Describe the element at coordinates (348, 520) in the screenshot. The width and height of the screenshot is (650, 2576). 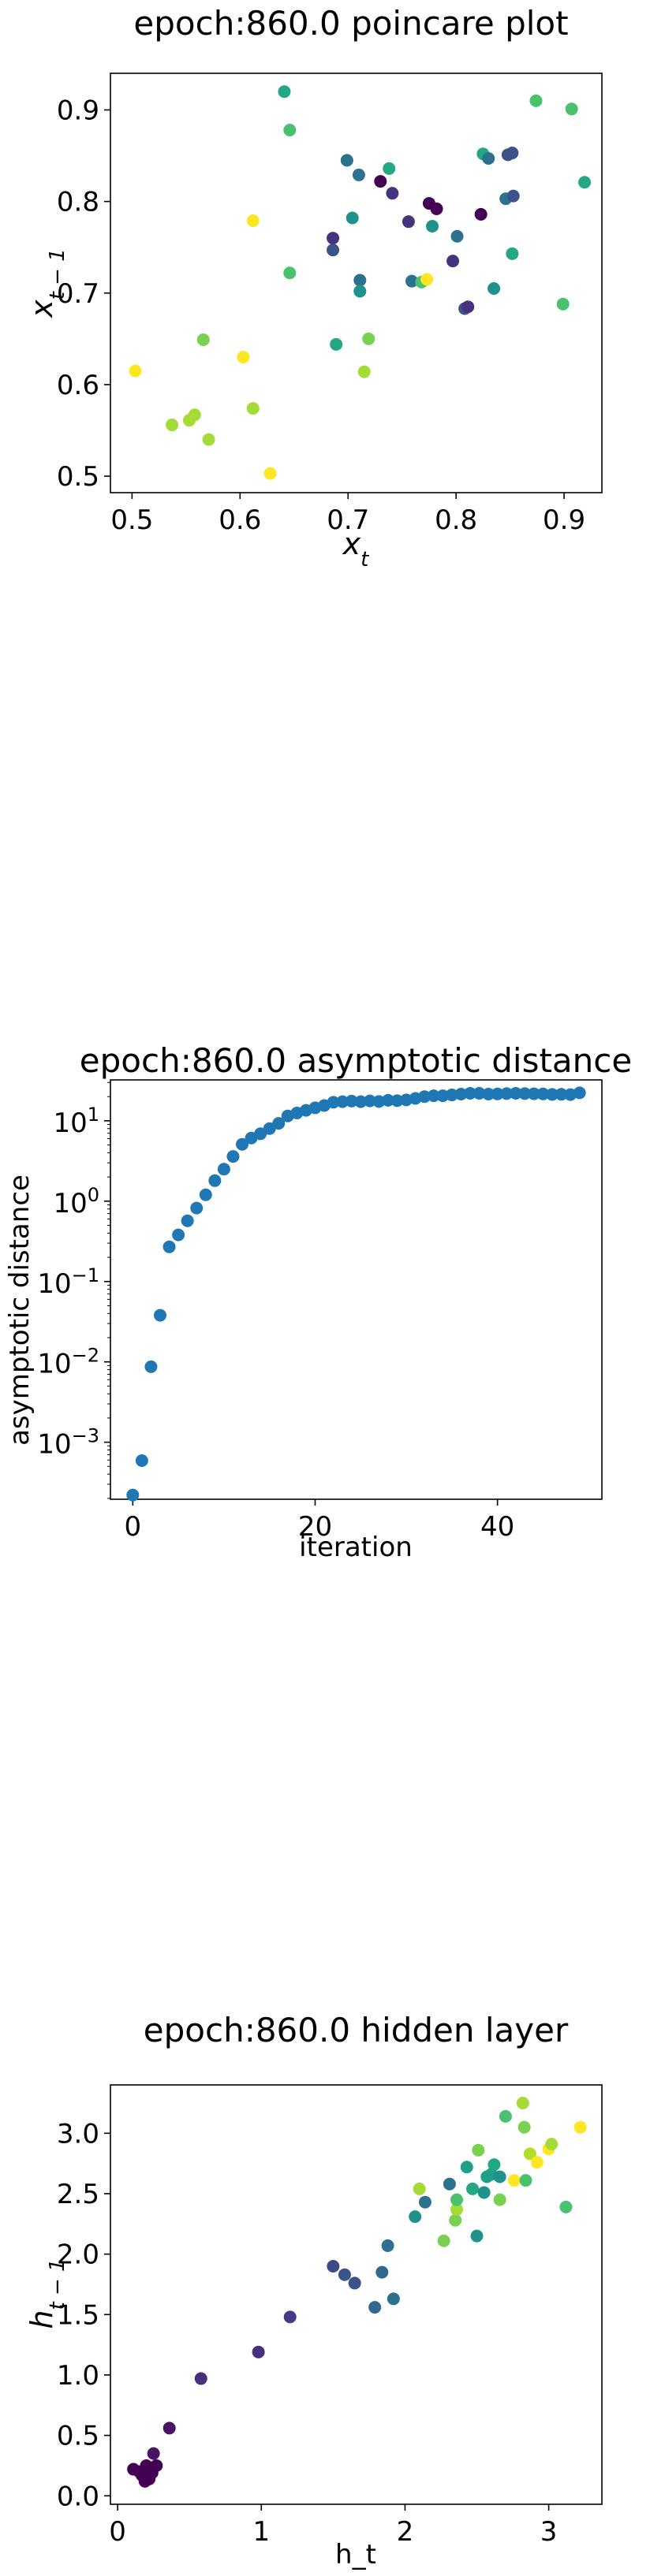
I see `poincare-plot-xtick-label: 0.7` at that location.